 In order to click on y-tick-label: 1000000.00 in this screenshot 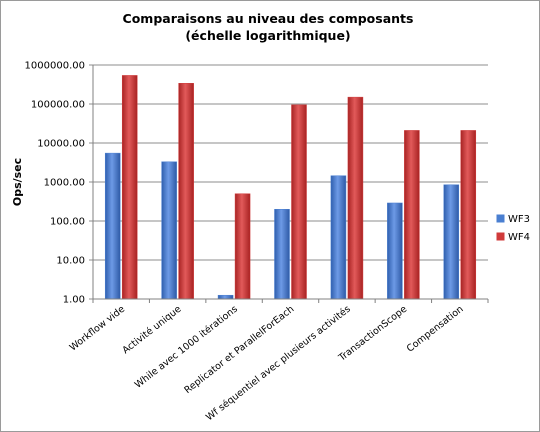, I will do `click(55, 66)`.